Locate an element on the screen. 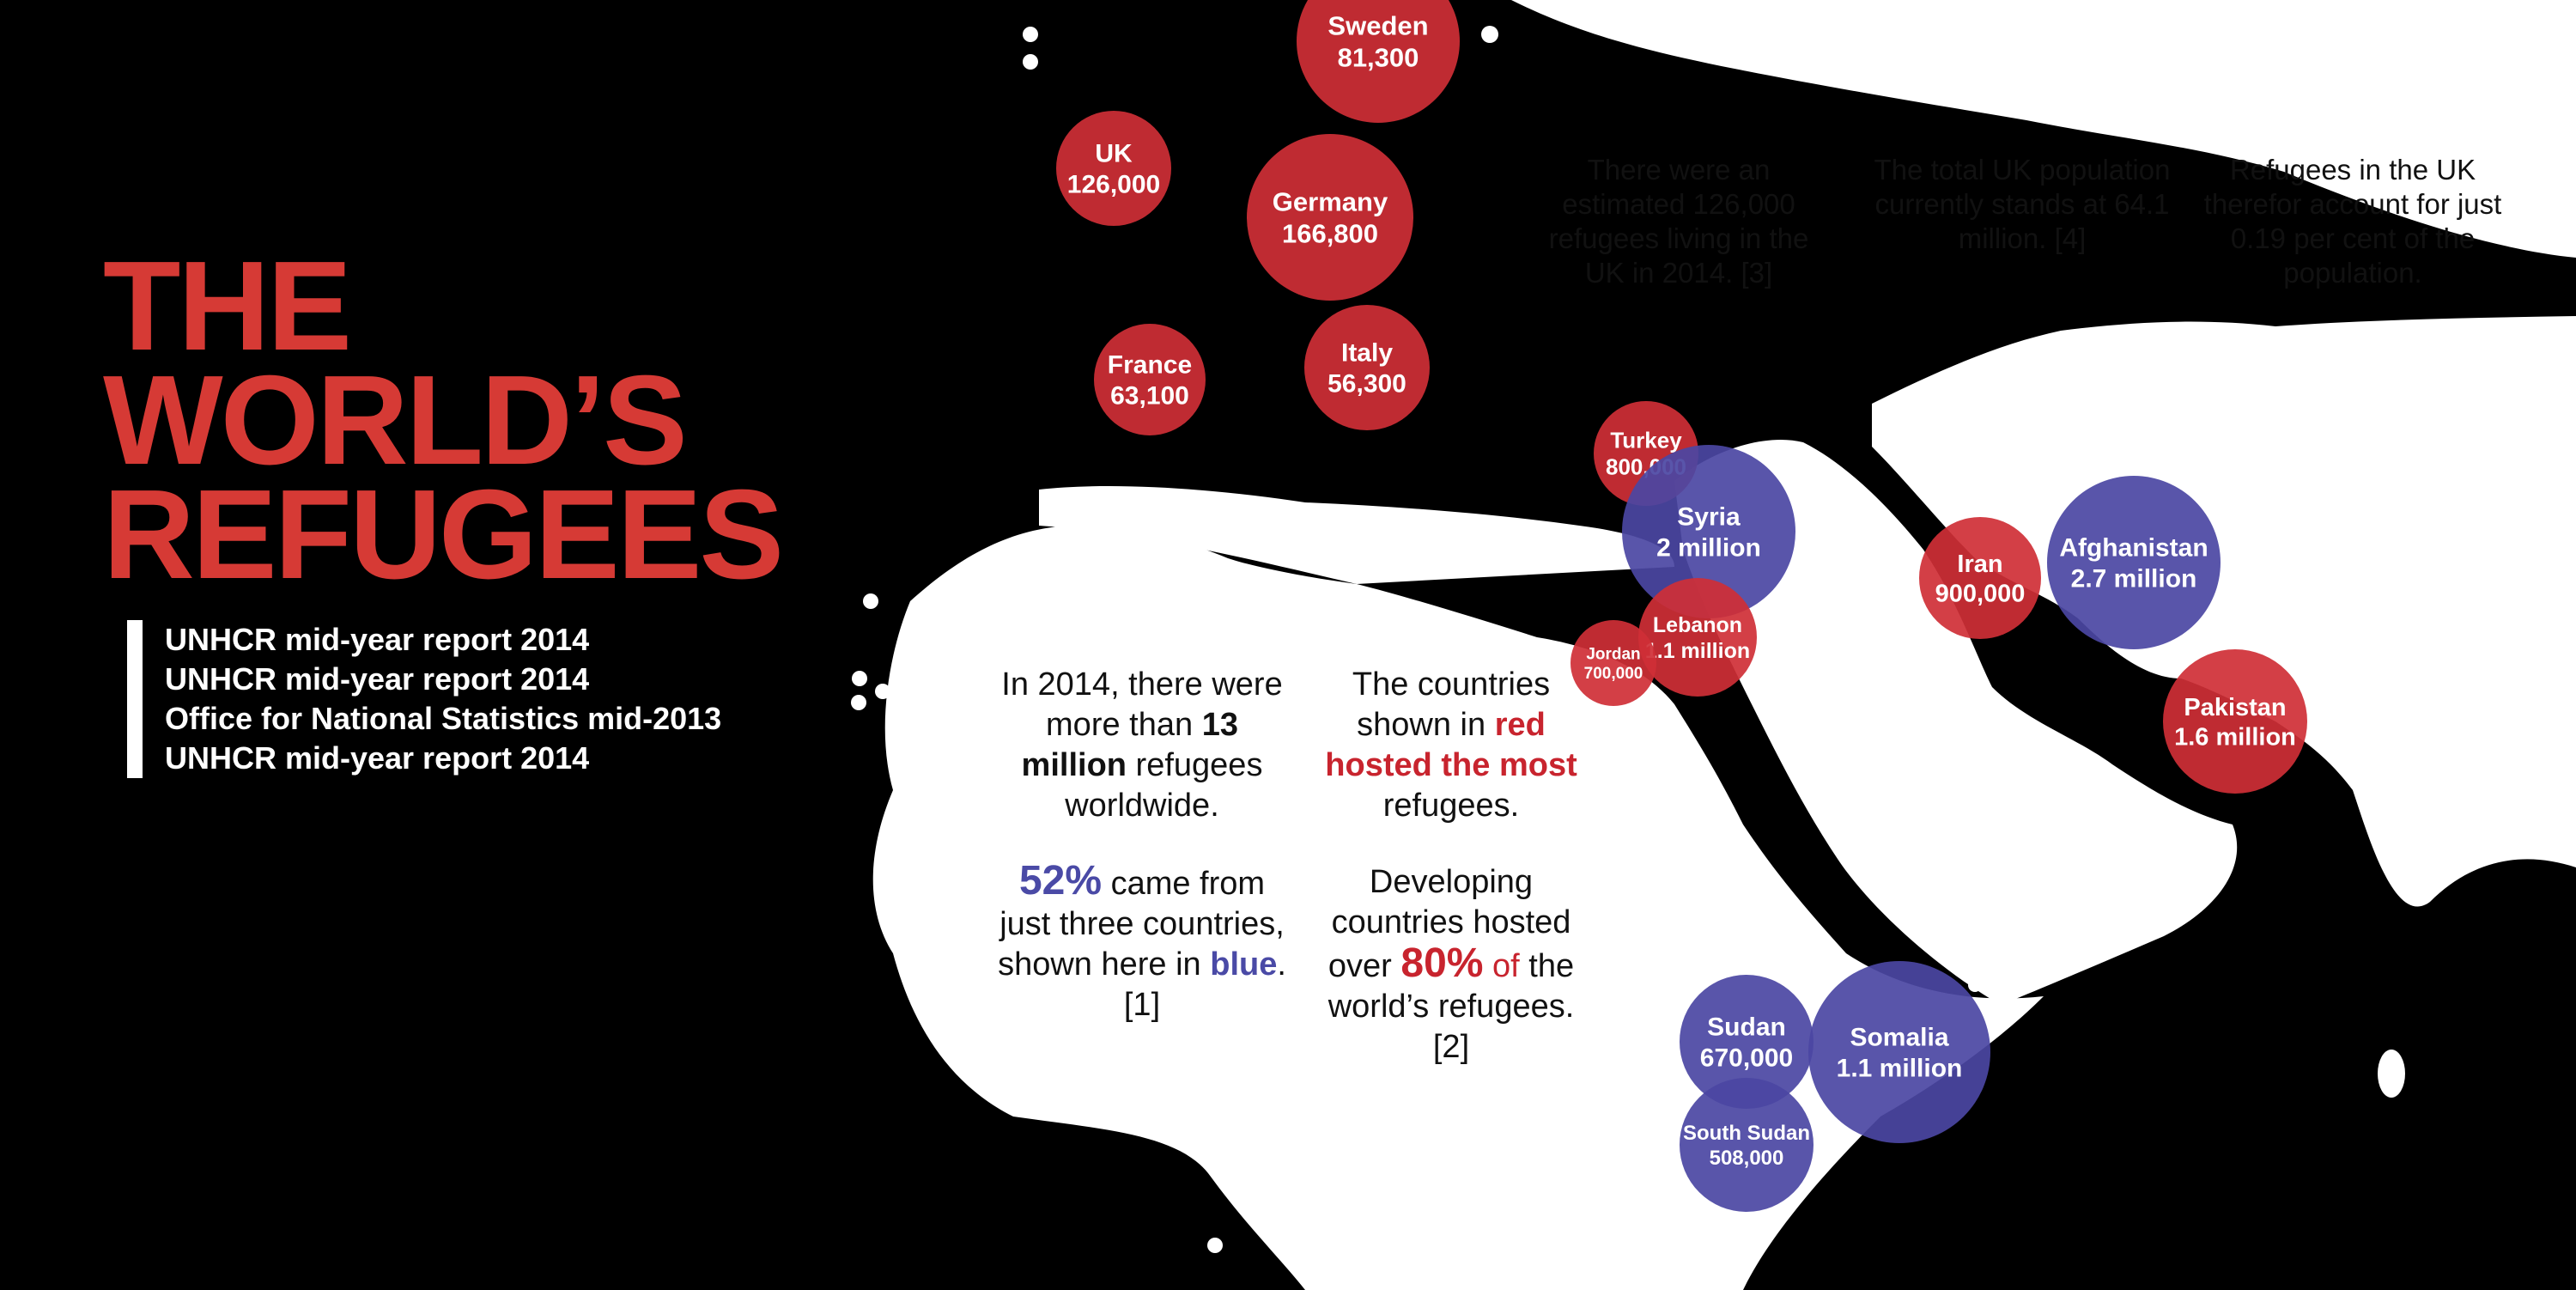 This screenshot has width=2576, height=1290. marker-uk: UK 126,000 is located at coordinates (1113, 168).